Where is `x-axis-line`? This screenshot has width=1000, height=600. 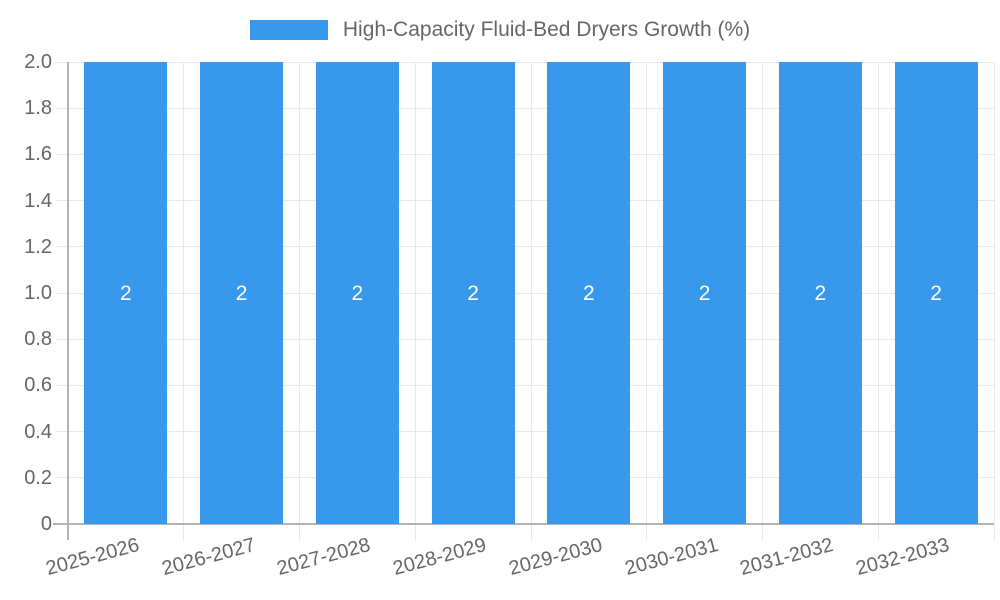
x-axis-line is located at coordinates (523, 524).